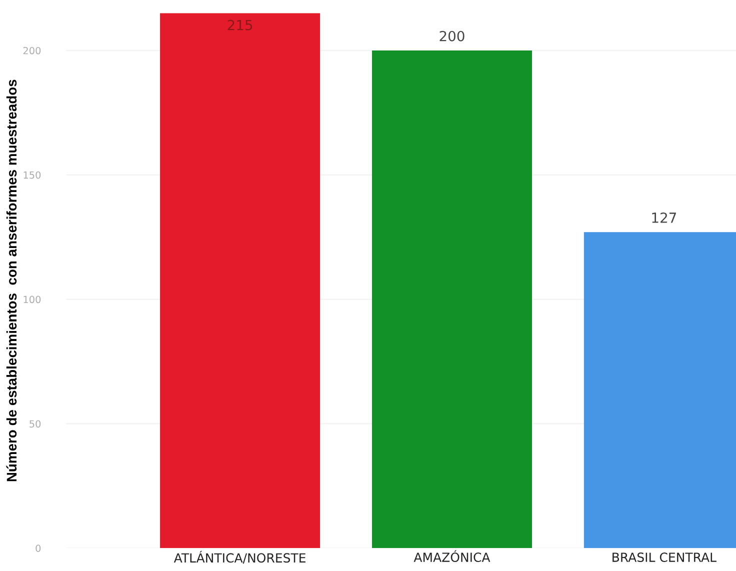  What do you see at coordinates (11, 281) in the screenshot?
I see `y-axis-title: Número de establecimientos con anseriformes muestreados` at bounding box center [11, 281].